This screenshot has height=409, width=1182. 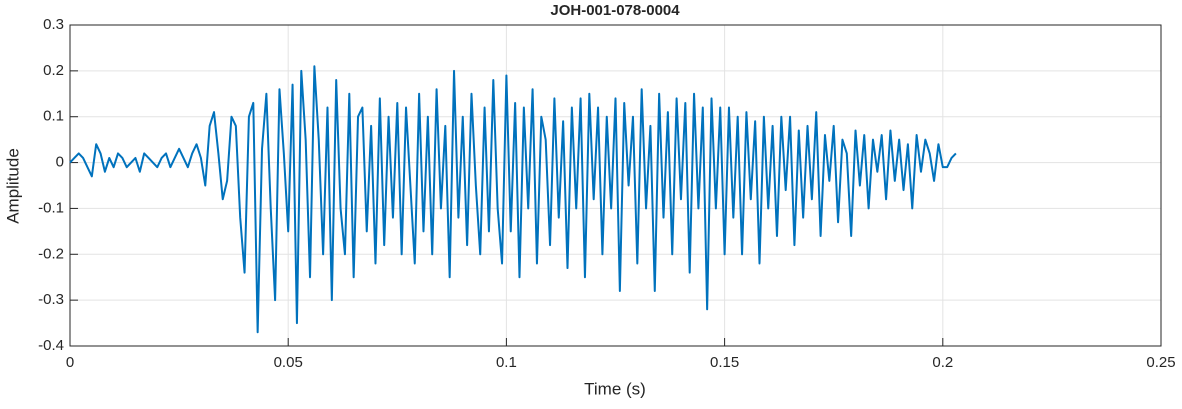 What do you see at coordinates (51, 299) in the screenshot?
I see `y-tick-label: -0.3` at bounding box center [51, 299].